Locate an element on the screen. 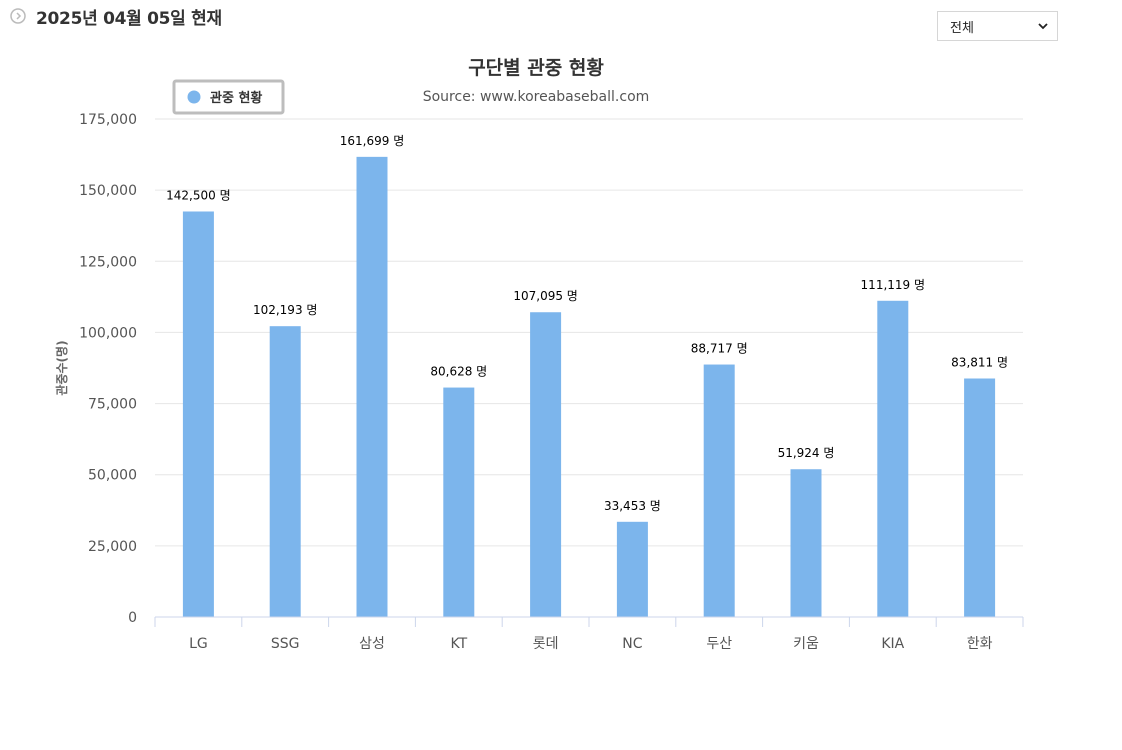 The width and height of the screenshot is (1122, 750). y-tick-label: 125,000 is located at coordinates (108, 262).